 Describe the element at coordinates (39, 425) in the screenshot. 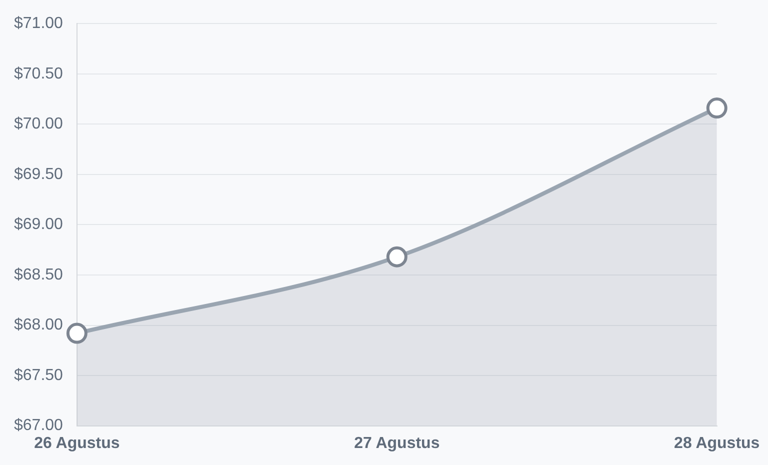

I see `y-tick-label: $67.00` at that location.